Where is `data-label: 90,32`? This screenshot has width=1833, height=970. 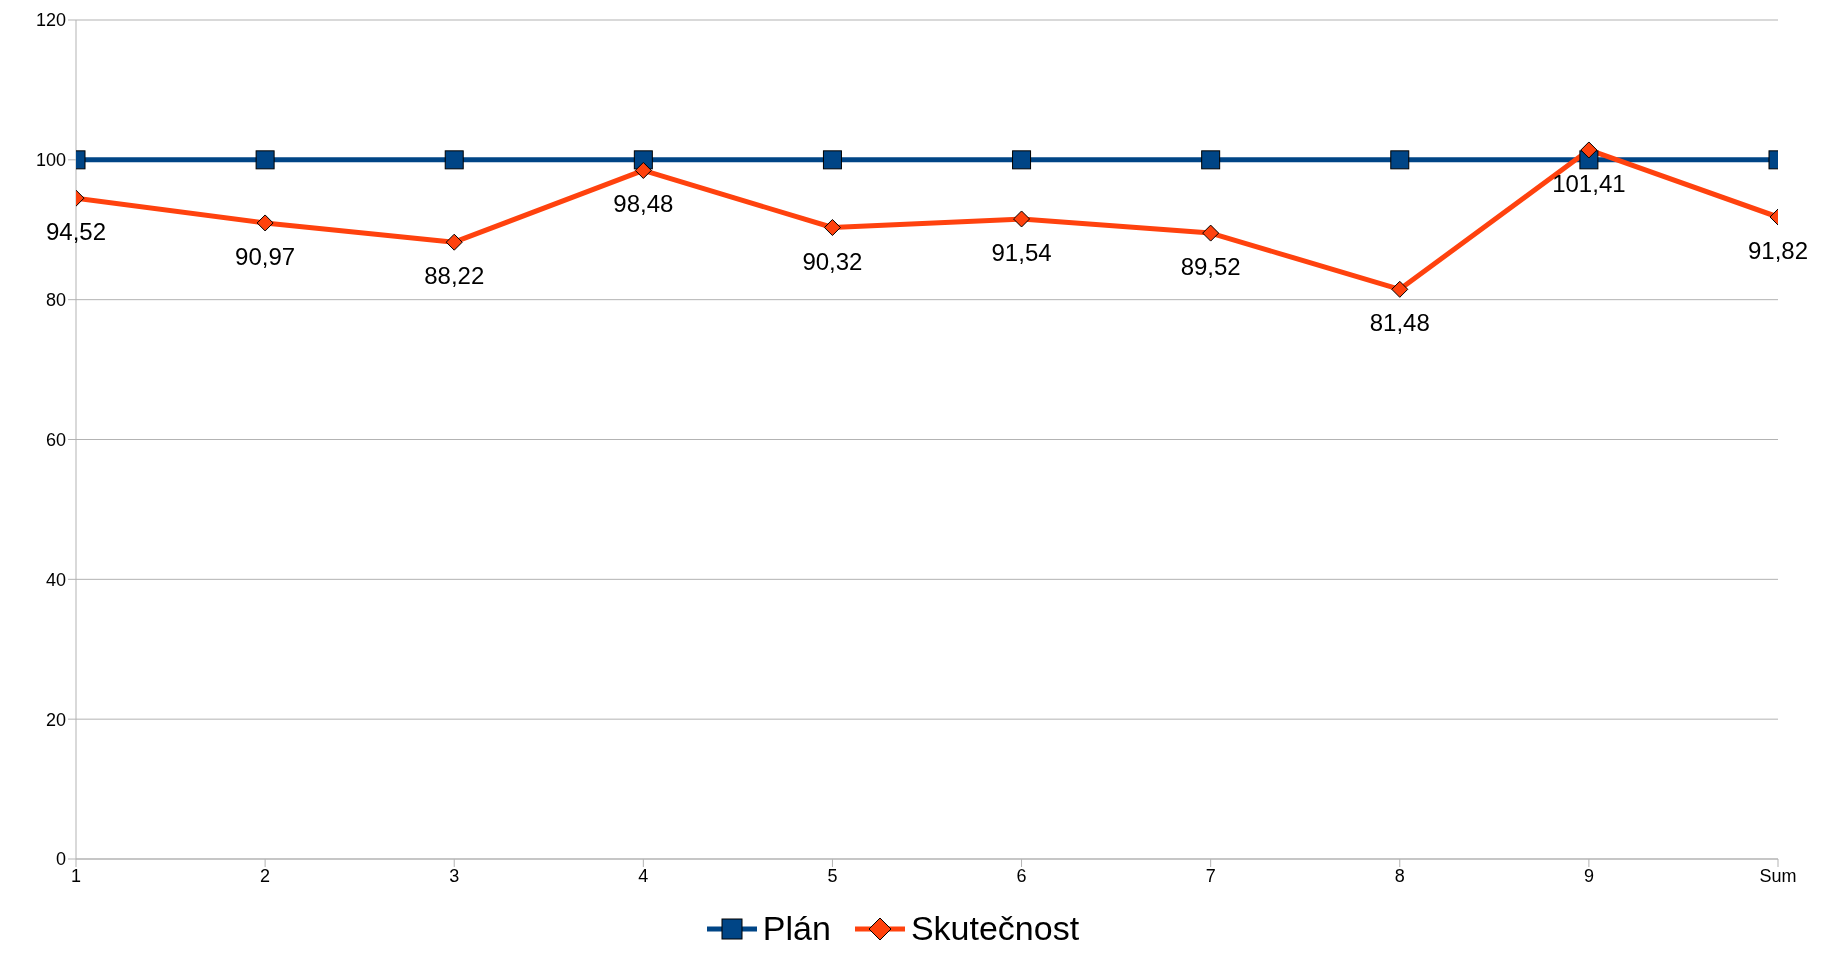
data-label: 90,32 is located at coordinates (832, 261).